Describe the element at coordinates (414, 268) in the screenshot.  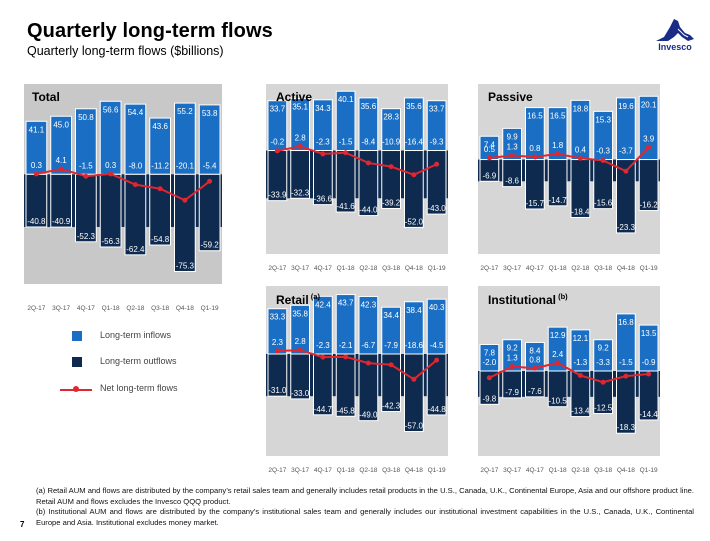
I see `category-label: Q4-18` at that location.